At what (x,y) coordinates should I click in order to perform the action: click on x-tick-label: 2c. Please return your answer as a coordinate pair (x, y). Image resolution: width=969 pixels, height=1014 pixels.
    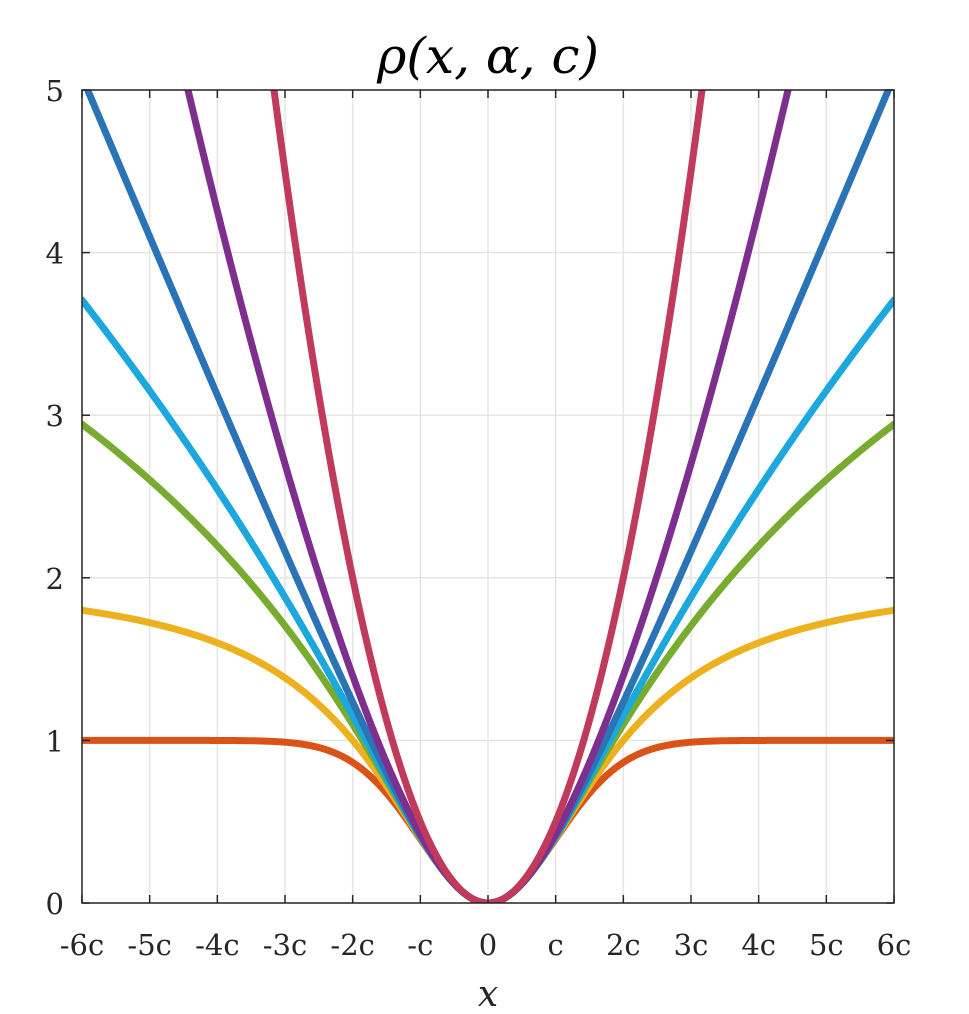
    Looking at the image, I should click on (623, 945).